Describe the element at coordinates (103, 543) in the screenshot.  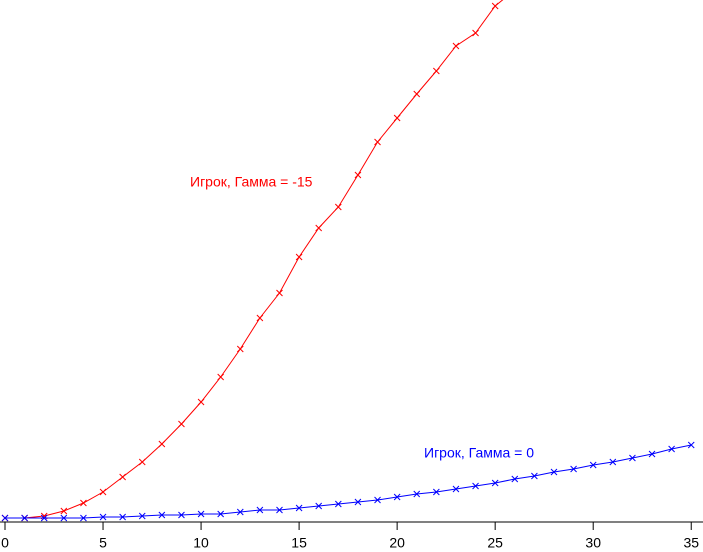
I see `x-tick-label: 5` at that location.